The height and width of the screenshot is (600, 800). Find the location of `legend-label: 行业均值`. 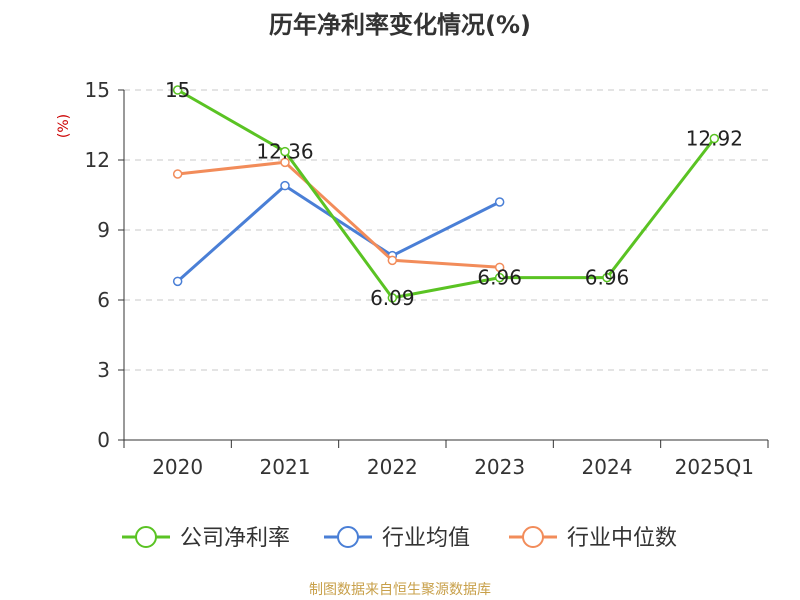

legend-label: 行业均值 is located at coordinates (426, 538).